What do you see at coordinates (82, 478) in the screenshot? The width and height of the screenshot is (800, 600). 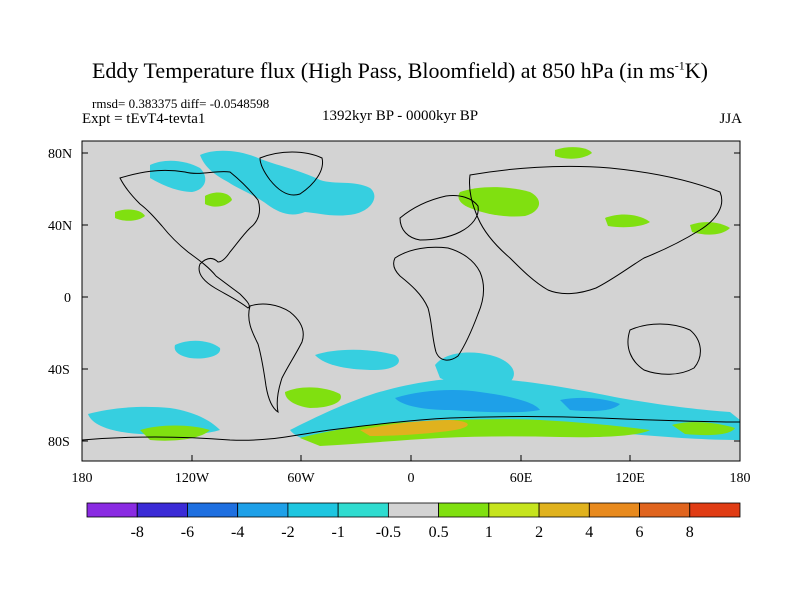 I see `lon-tick-180w: 180` at bounding box center [82, 478].